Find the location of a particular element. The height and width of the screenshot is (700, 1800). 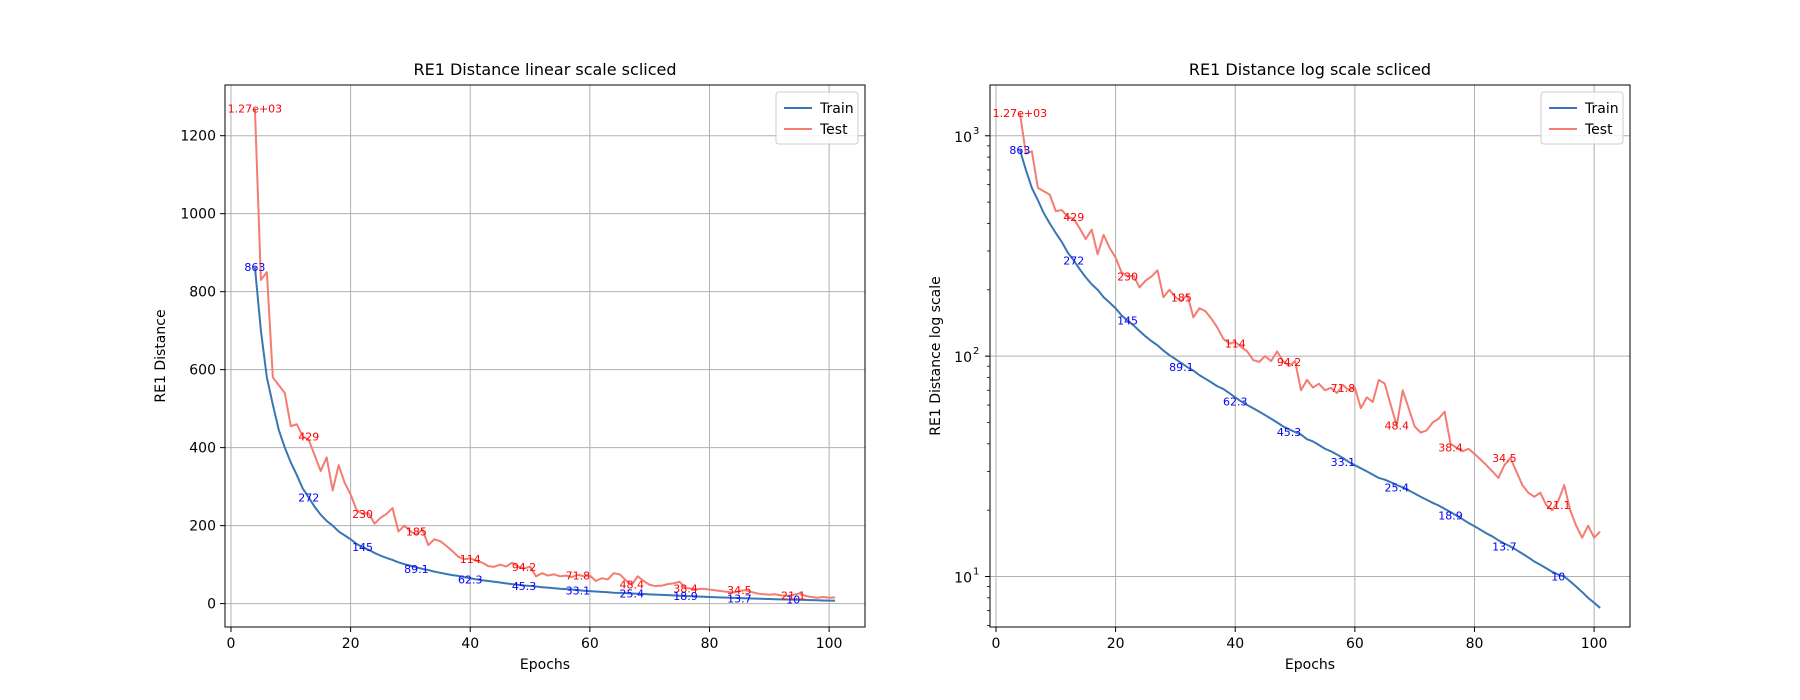

y-tick-label: 1000 is located at coordinates (198, 215).